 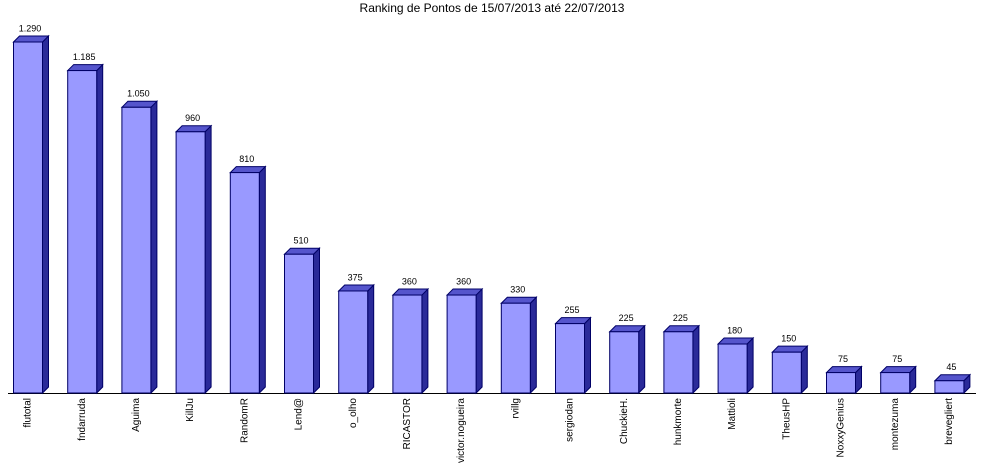 I want to click on x-tick-label: hunkmorte, so click(x=678, y=422).